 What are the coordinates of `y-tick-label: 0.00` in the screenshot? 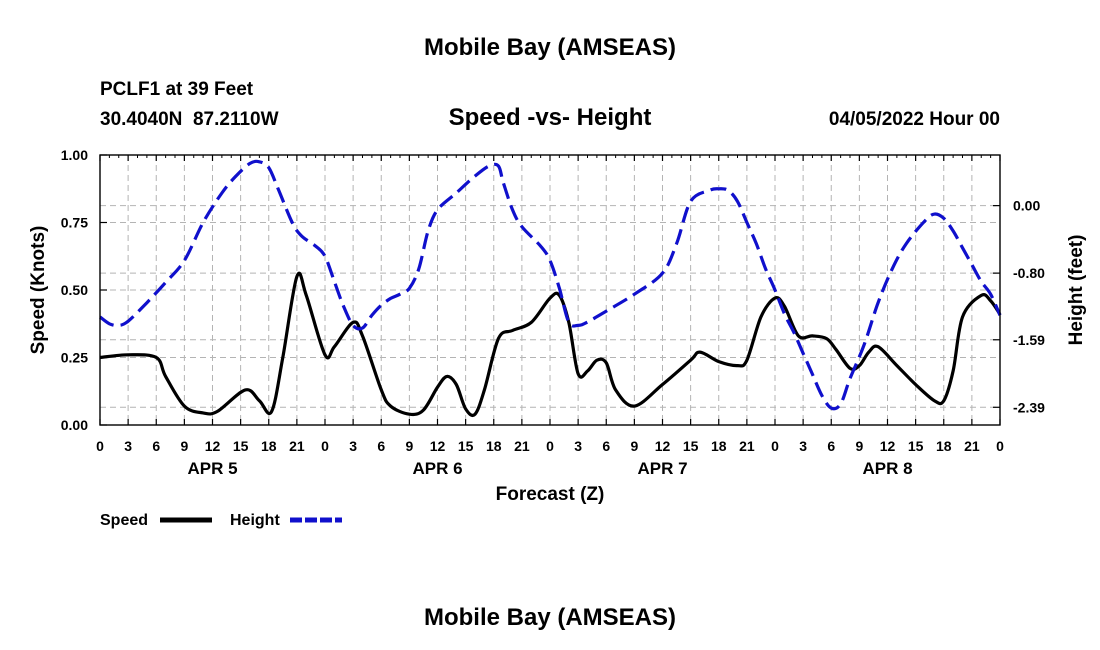 It's located at (74, 425).